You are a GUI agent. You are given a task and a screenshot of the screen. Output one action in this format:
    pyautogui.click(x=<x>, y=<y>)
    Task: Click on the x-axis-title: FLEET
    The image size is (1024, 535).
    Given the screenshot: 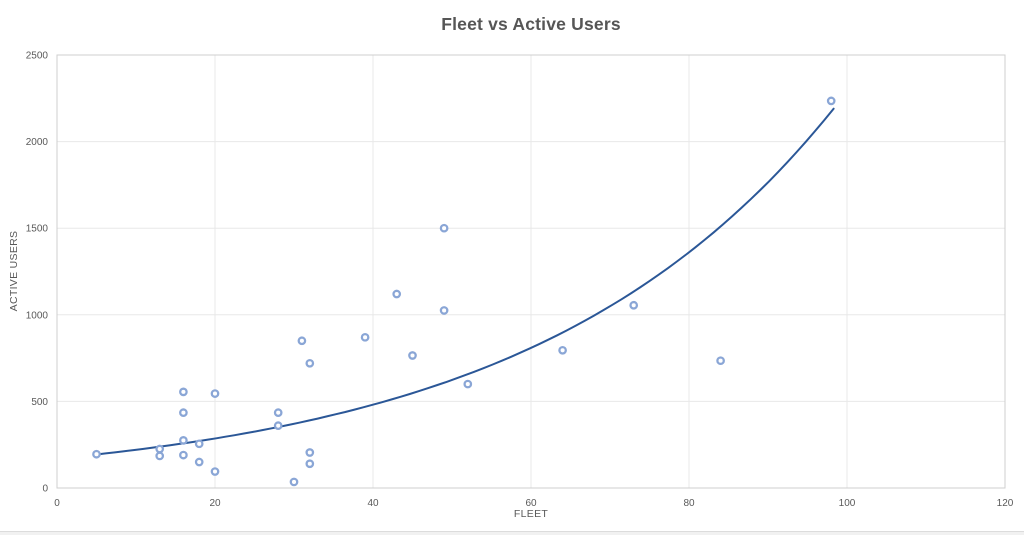 What is the action you would take?
    pyautogui.click(x=531, y=514)
    